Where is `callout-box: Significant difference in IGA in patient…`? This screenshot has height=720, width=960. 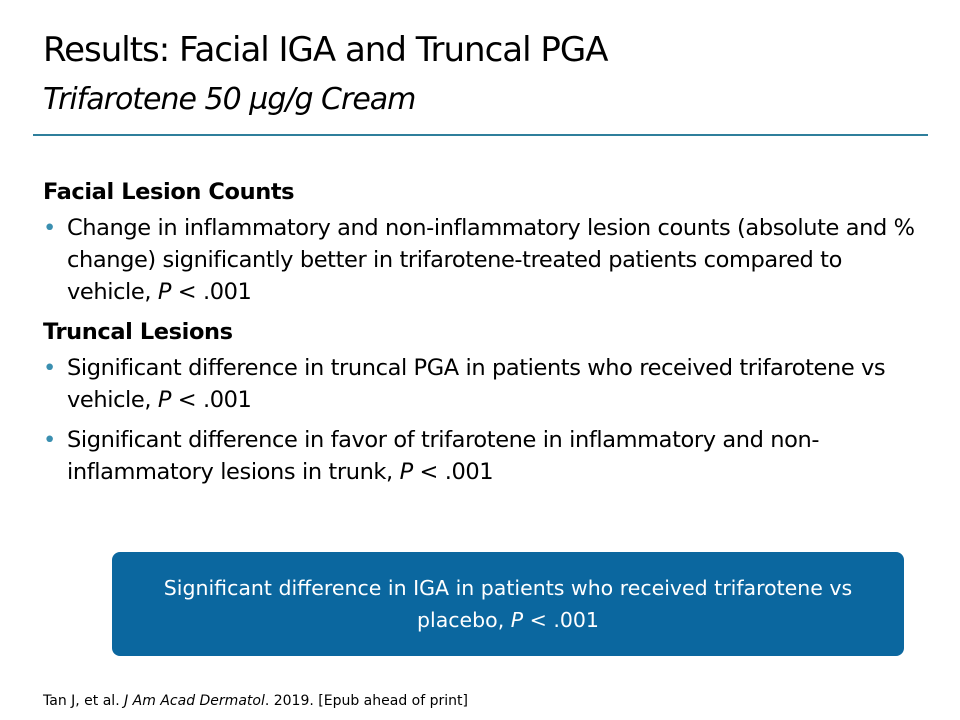 callout-box: Significant difference in IGA in patient… is located at coordinates (508, 604).